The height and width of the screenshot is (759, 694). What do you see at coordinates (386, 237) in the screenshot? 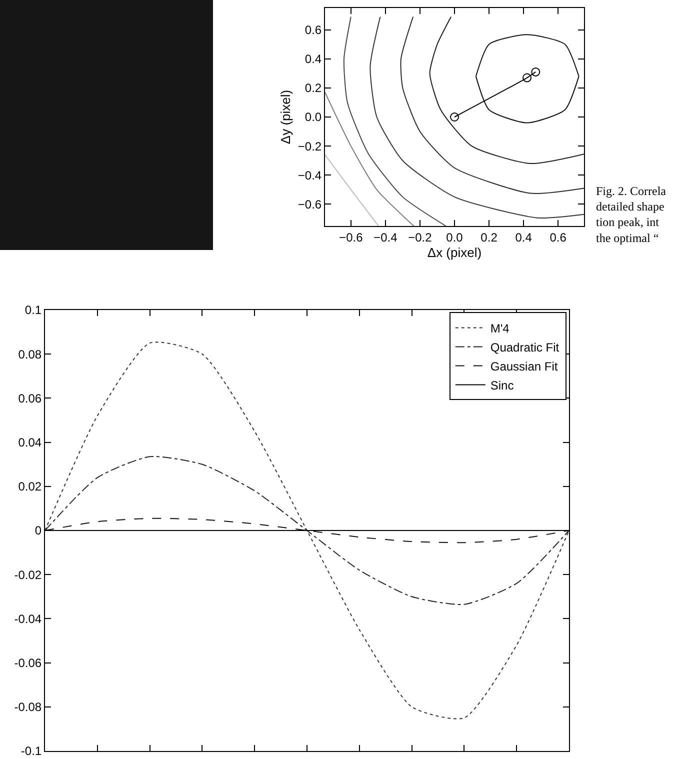
I see `x-tick-label: −0.4` at bounding box center [386, 237].